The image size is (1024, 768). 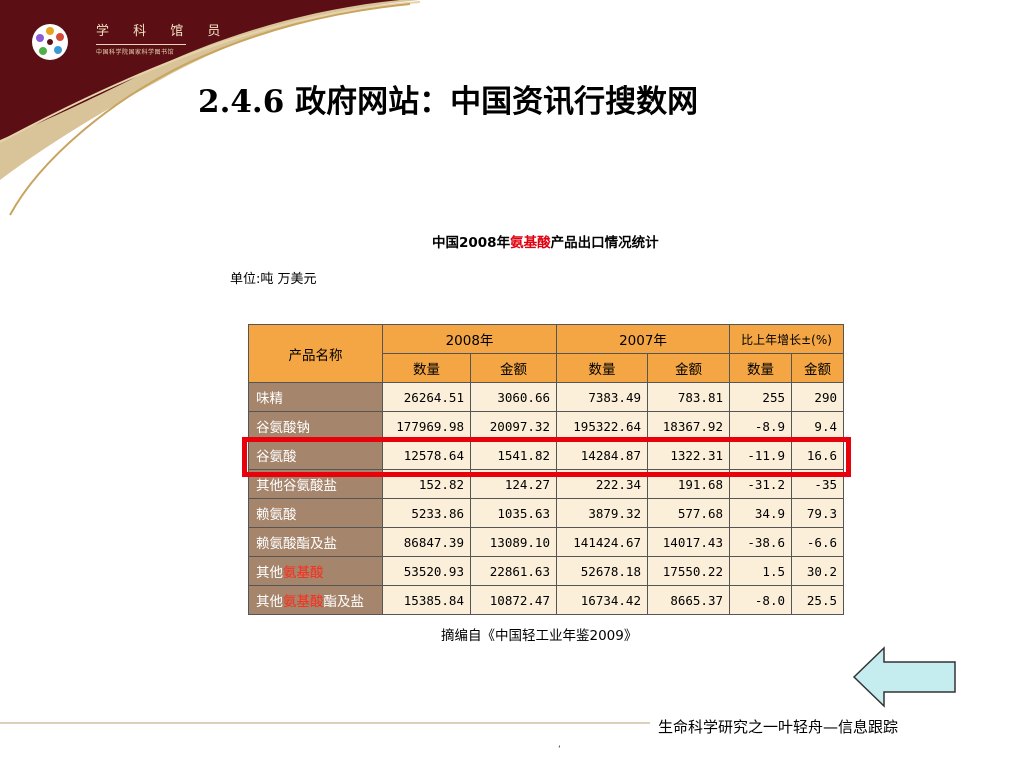 I want to click on table-row: 味精 26264.51 3060.66 7383.49 783.81 255 290, so click(x=546, y=397).